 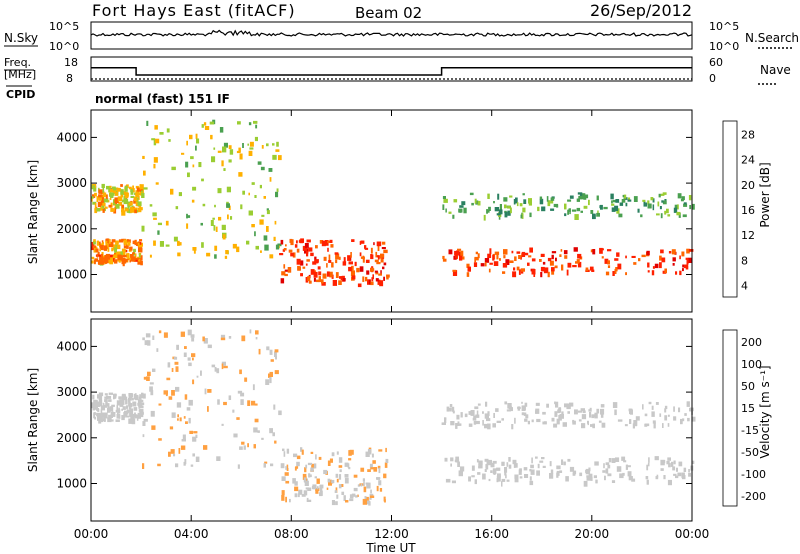 I want to click on x-tick-label: 00:00, so click(x=692, y=534).